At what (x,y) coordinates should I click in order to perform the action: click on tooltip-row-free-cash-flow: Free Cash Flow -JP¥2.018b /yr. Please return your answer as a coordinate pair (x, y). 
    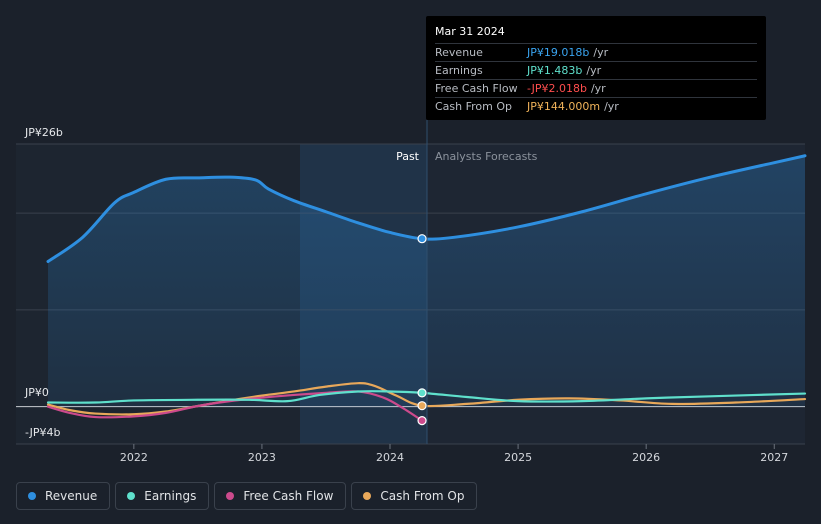
    Looking at the image, I should click on (596, 88).